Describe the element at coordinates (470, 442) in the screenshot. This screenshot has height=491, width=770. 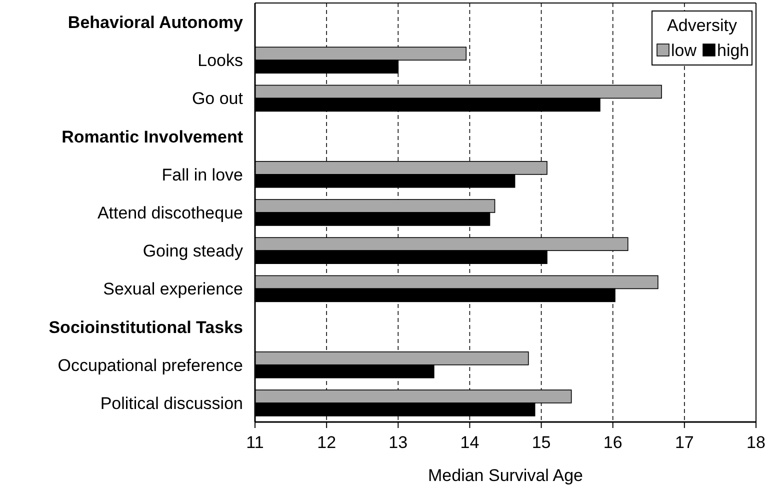
I see `x-tick-label: 14` at that location.